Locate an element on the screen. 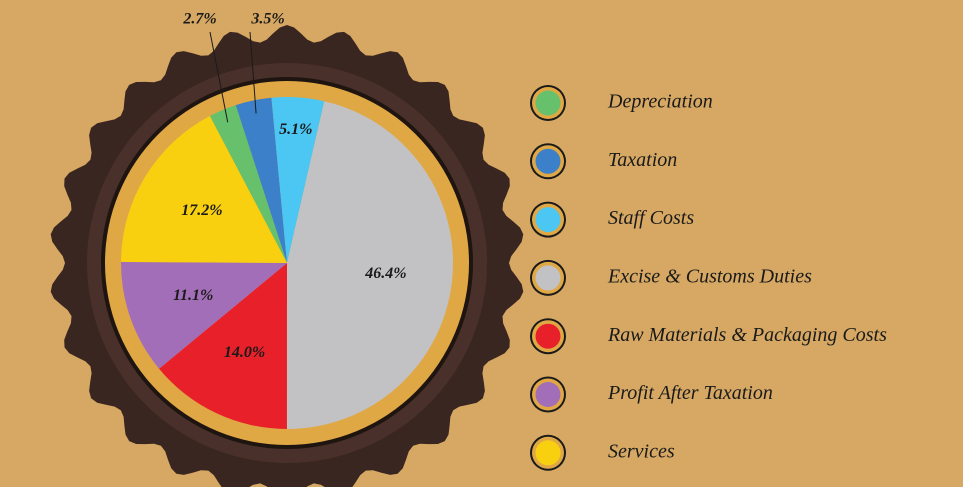  data-label: 14.0% is located at coordinates (244, 352).